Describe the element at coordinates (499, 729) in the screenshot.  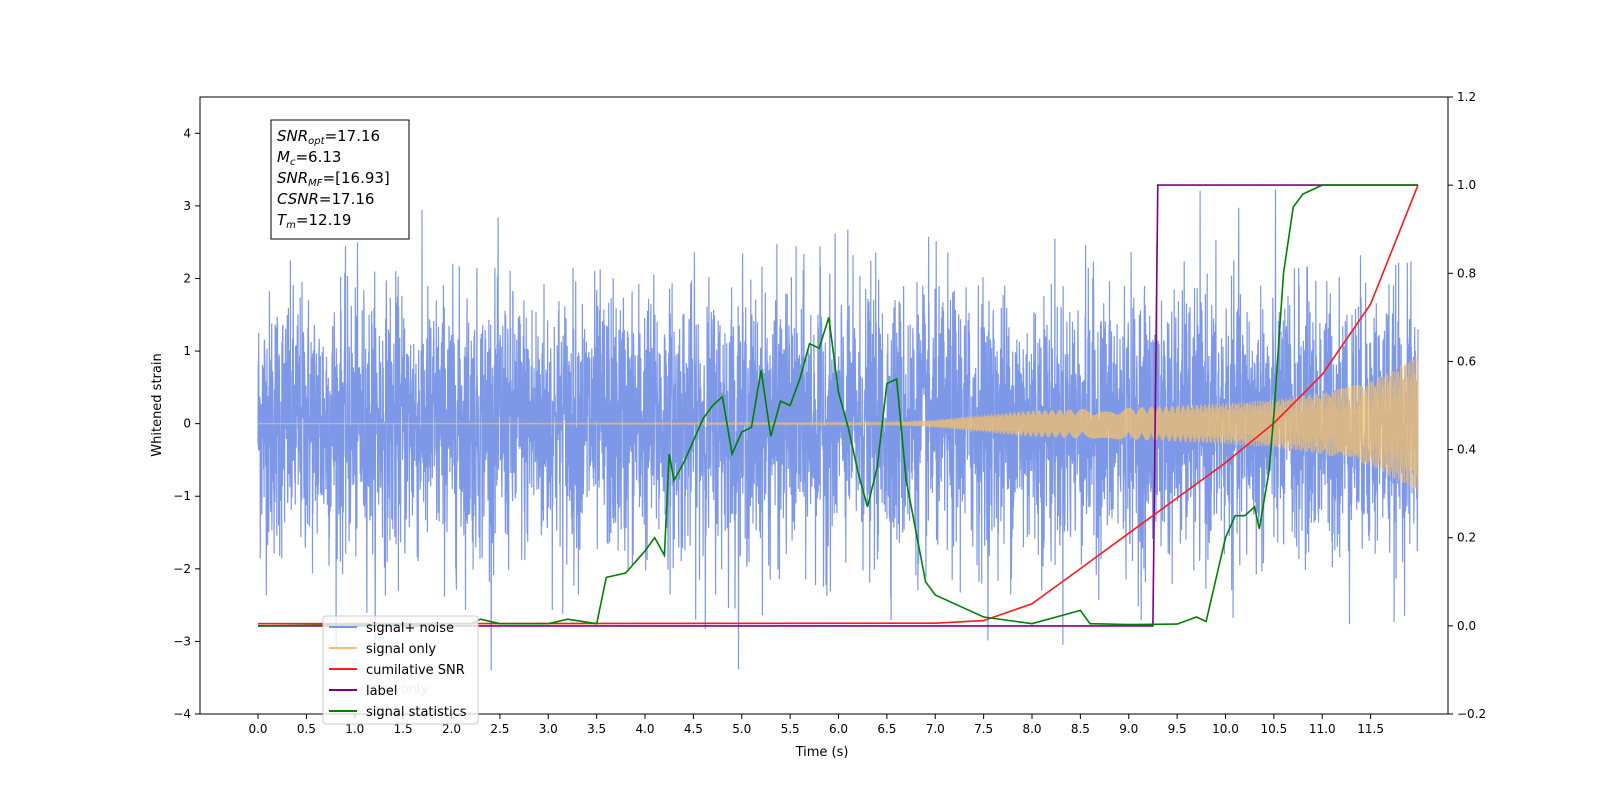
I see `x-tick-label: 2.5` at that location.